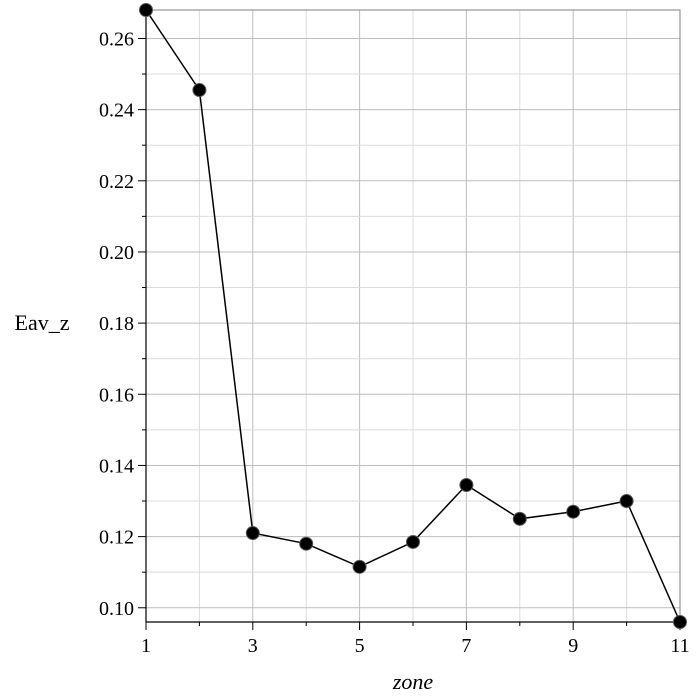 Image resolution: width=700 pixels, height=700 pixels. What do you see at coordinates (116, 324) in the screenshot?
I see `y-tick-label: 0.18` at bounding box center [116, 324].